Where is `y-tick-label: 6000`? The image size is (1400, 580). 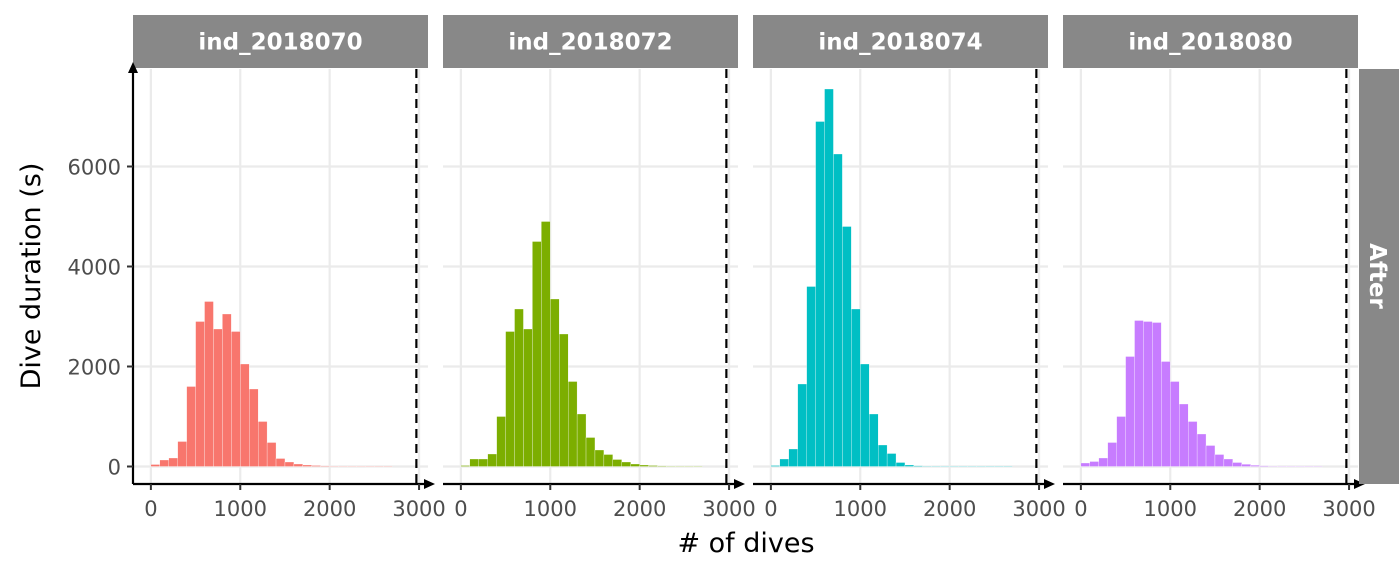 y-tick-label: 6000 is located at coordinates (94, 168).